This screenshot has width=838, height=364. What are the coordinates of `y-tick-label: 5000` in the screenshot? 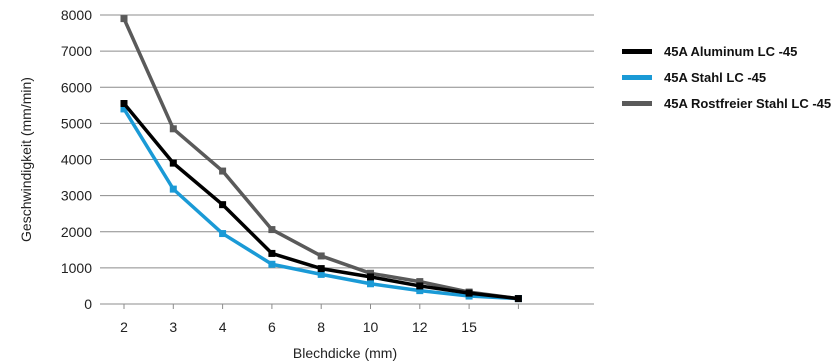 It's located at (76, 123).